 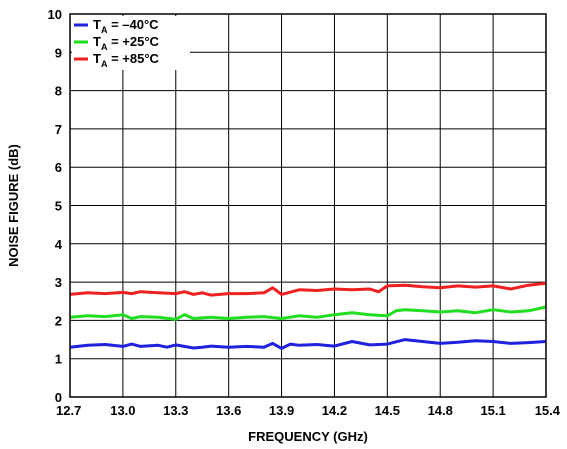 I want to click on y-tick-label: 6, so click(x=58, y=167).